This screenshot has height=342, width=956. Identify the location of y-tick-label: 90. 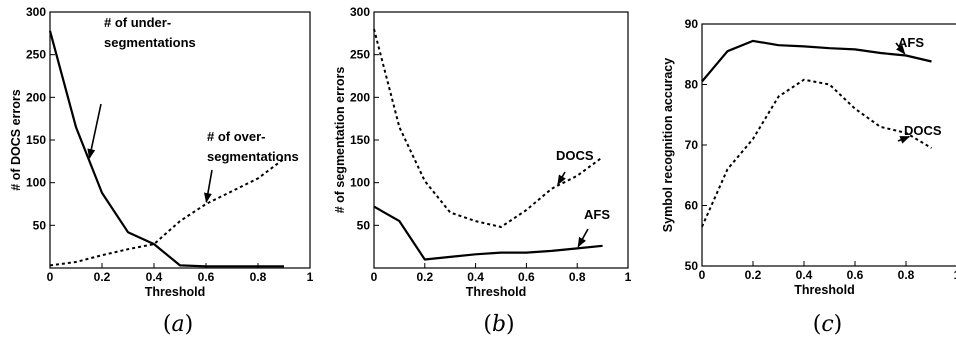
(692, 24).